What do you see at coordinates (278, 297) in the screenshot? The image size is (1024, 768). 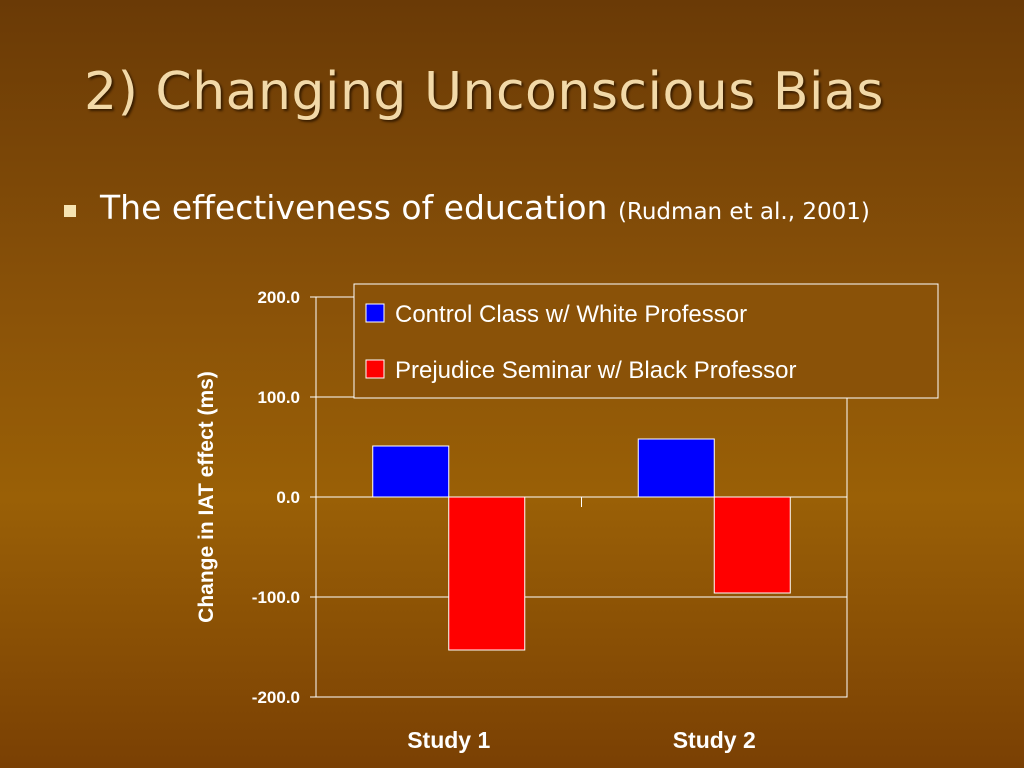 I see `y-tick-label: 200.0` at bounding box center [278, 297].